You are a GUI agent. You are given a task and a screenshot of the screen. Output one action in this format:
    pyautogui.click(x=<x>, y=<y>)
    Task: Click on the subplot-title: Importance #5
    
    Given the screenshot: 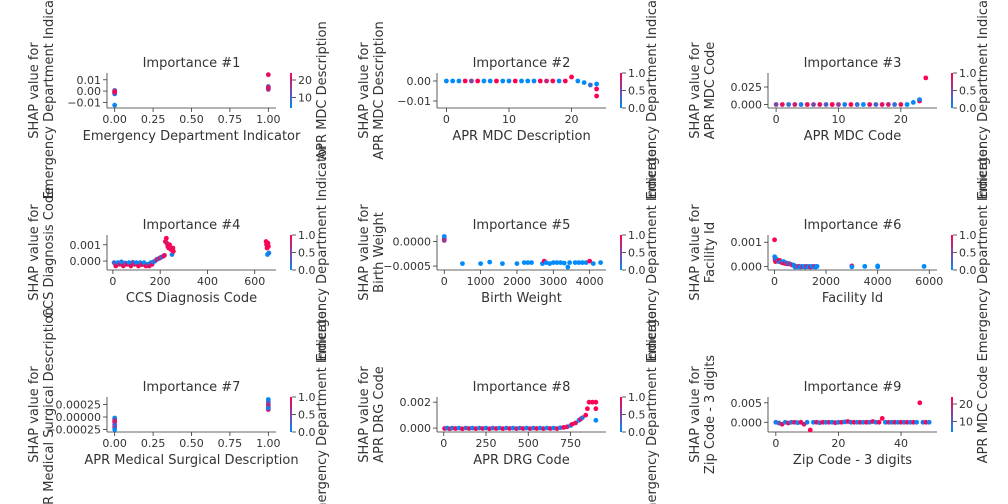 What is the action you would take?
    pyautogui.click(x=522, y=225)
    